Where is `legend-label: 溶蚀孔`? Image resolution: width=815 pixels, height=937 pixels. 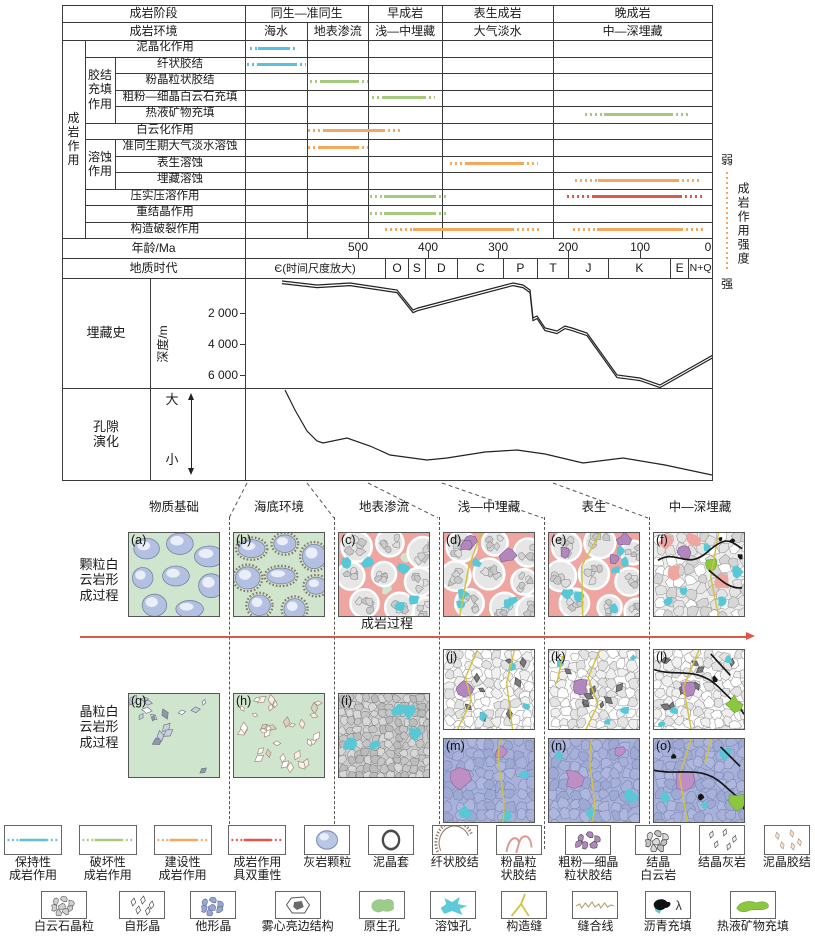 legend-label: 溶蚀孔 is located at coordinates (453, 926).